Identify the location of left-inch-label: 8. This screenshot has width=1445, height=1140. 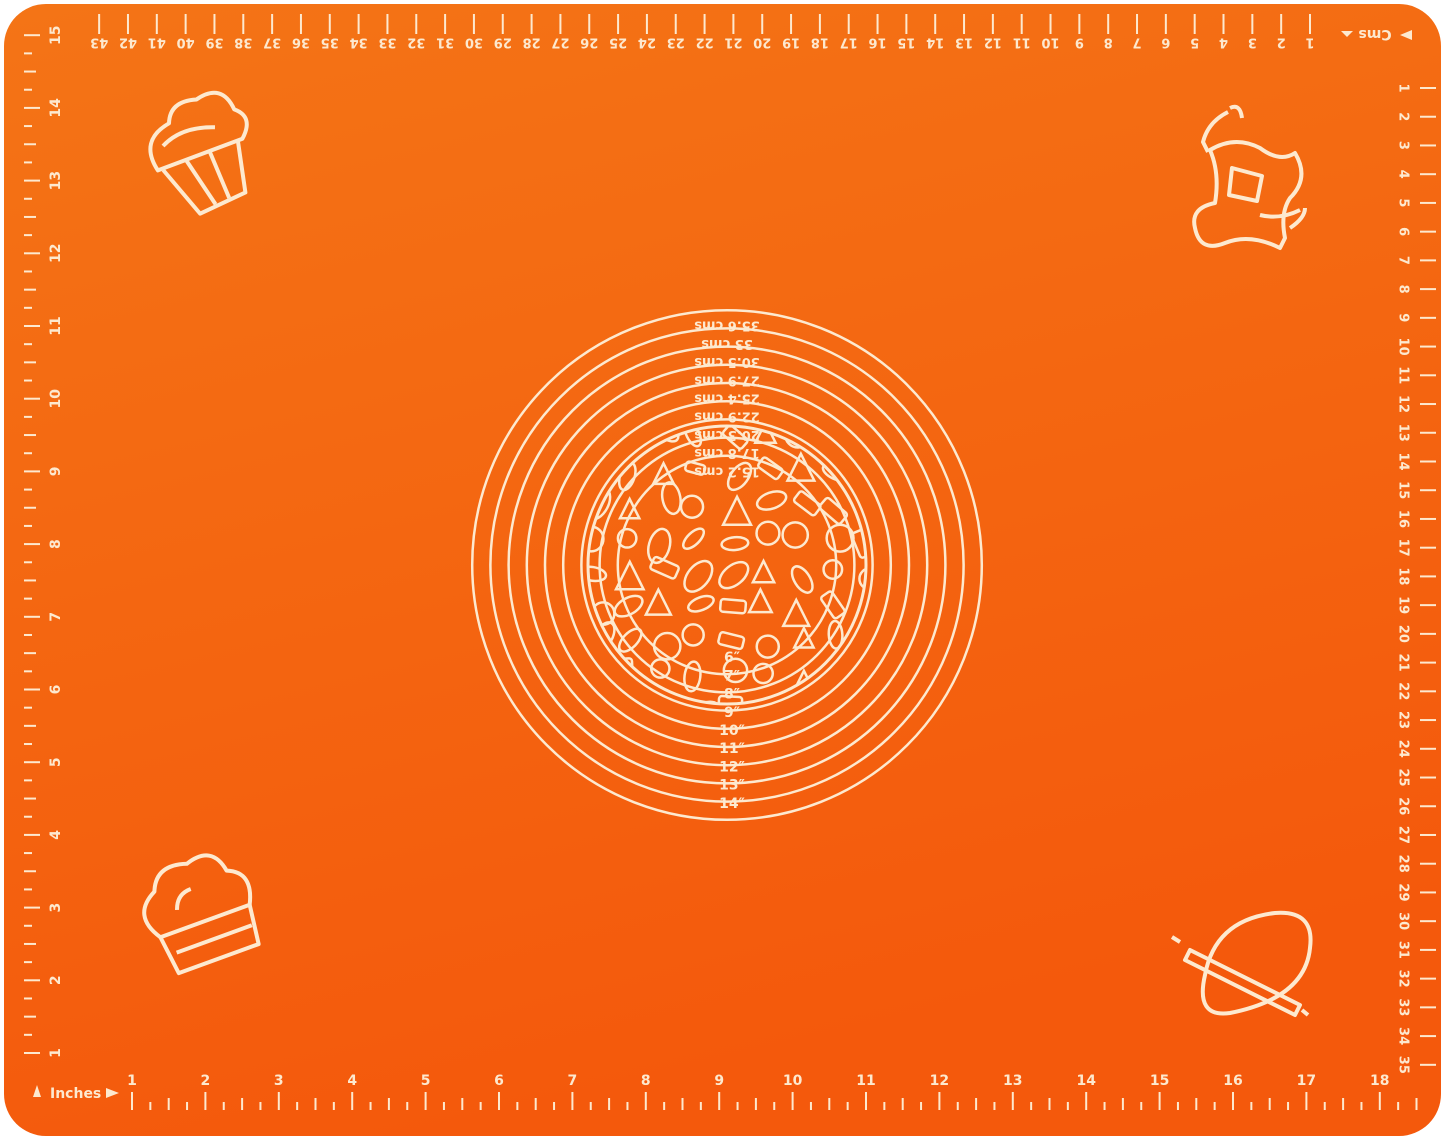
(56, 544).